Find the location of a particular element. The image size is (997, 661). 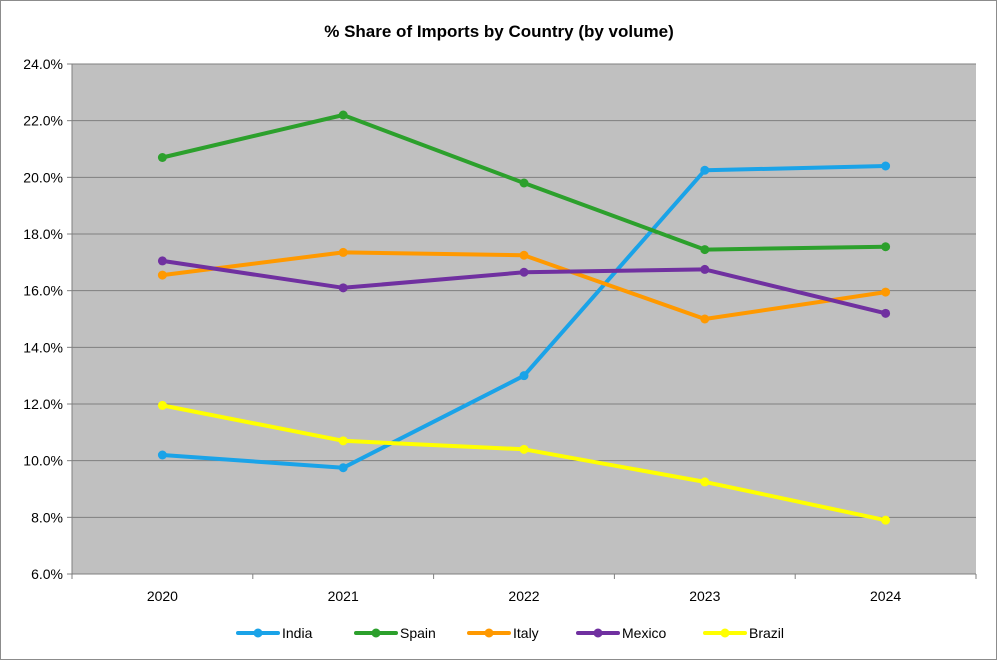

legend-item-india: India is located at coordinates (274, 633).